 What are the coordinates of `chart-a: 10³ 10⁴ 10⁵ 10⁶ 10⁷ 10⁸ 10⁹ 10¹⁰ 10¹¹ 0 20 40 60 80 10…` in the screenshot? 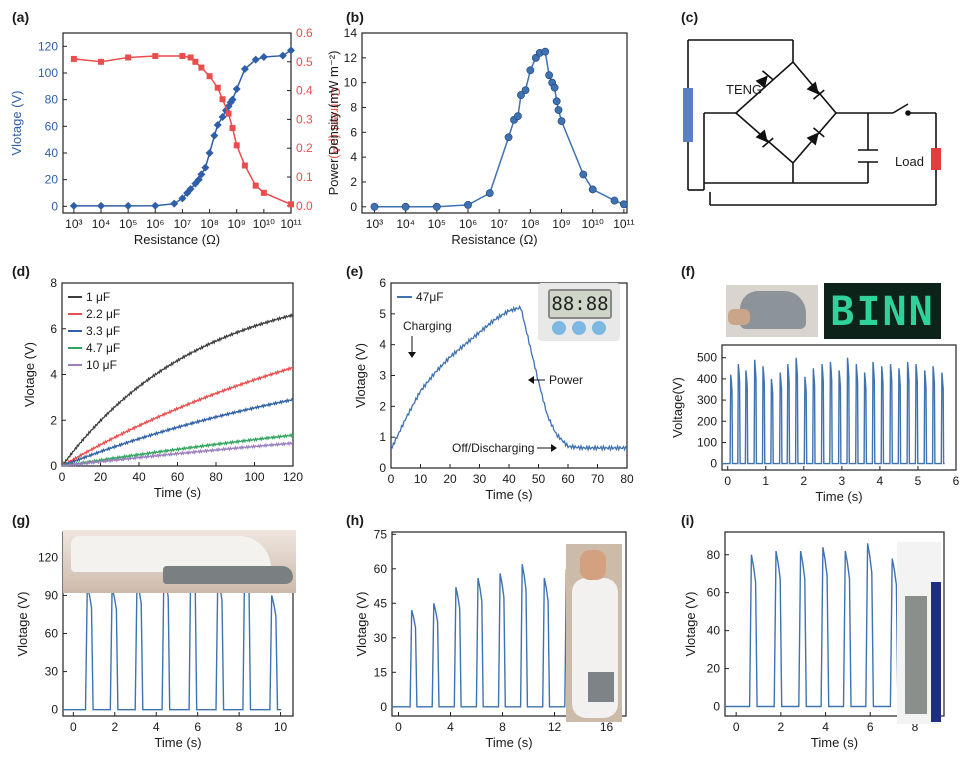 It's located at (176, 136).